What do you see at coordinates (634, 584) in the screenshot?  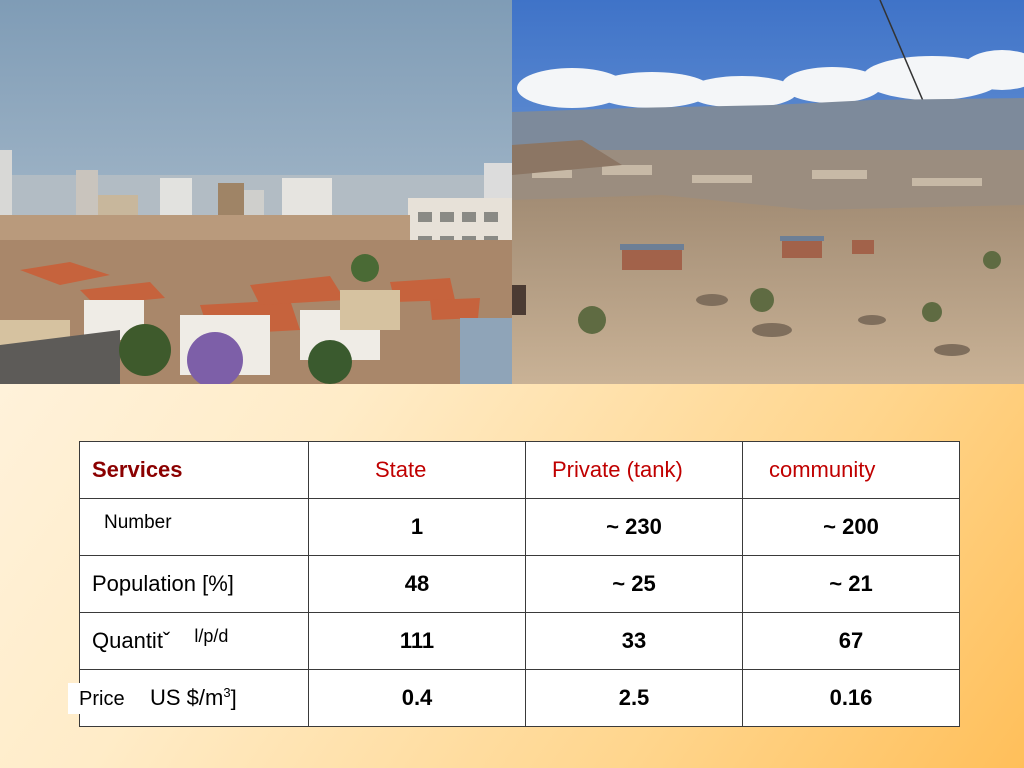 I see `cell-population-private: ~ 25` at bounding box center [634, 584].